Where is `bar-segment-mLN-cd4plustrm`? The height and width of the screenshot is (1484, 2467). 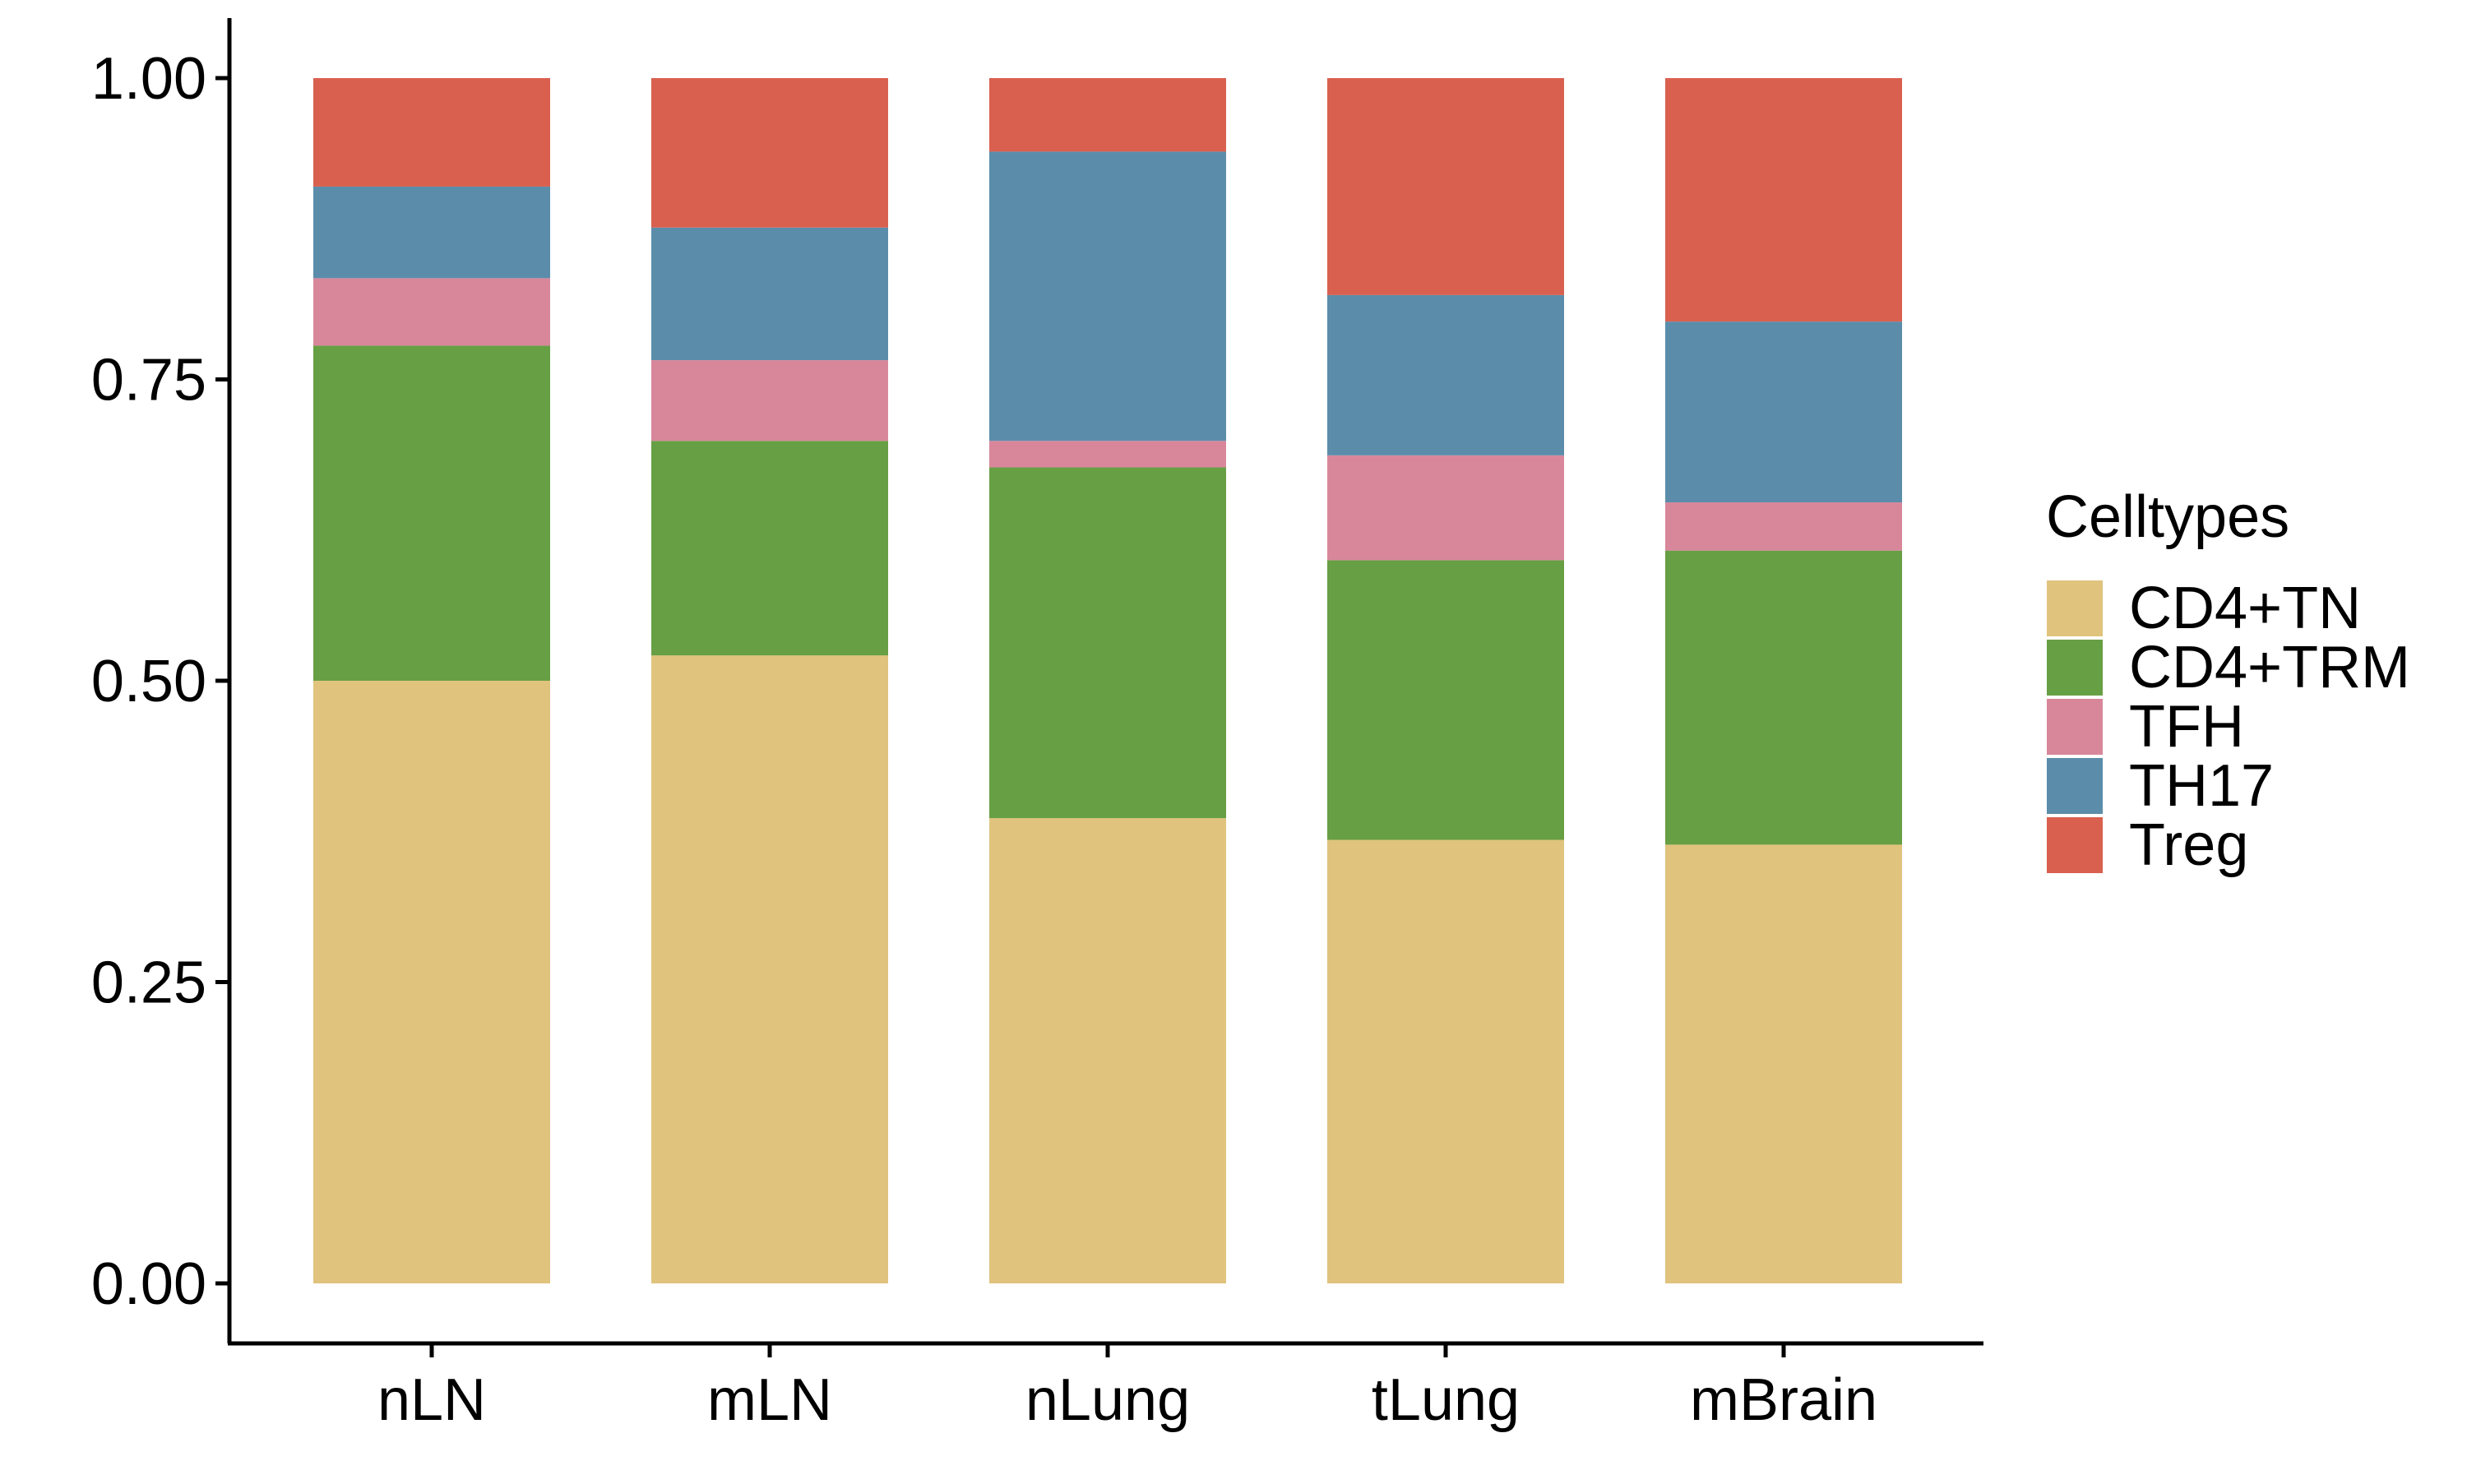 bar-segment-mLN-cd4plustrm is located at coordinates (769, 548).